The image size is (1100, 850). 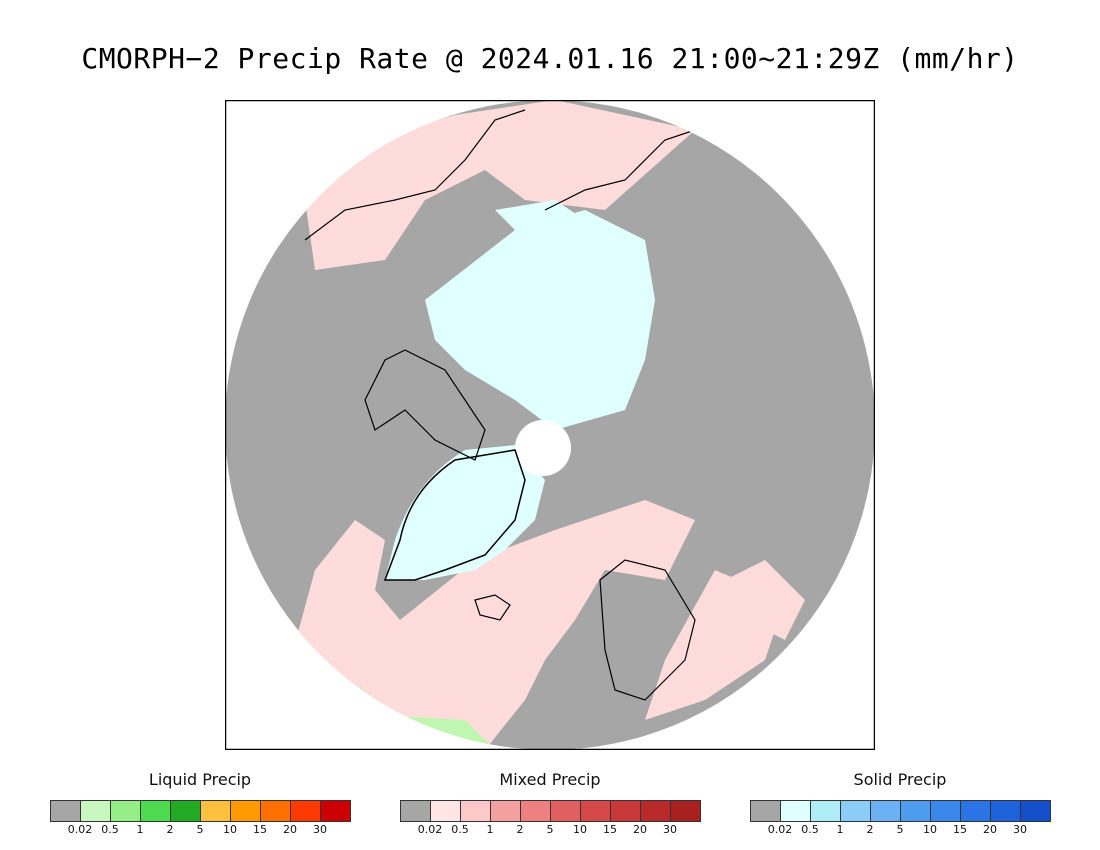 What do you see at coordinates (610, 829) in the screenshot?
I see `legend-mixed-tick: 15` at bounding box center [610, 829].